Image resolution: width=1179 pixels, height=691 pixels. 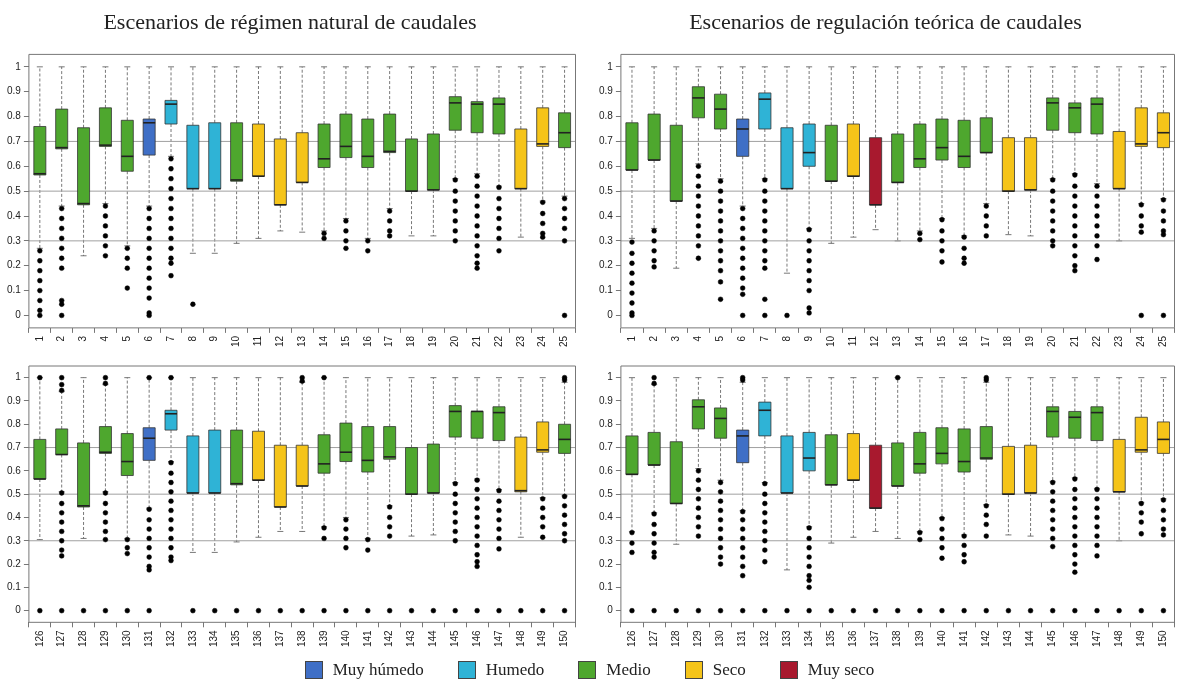 I want to click on legend-label: Medio, so click(x=628, y=670).